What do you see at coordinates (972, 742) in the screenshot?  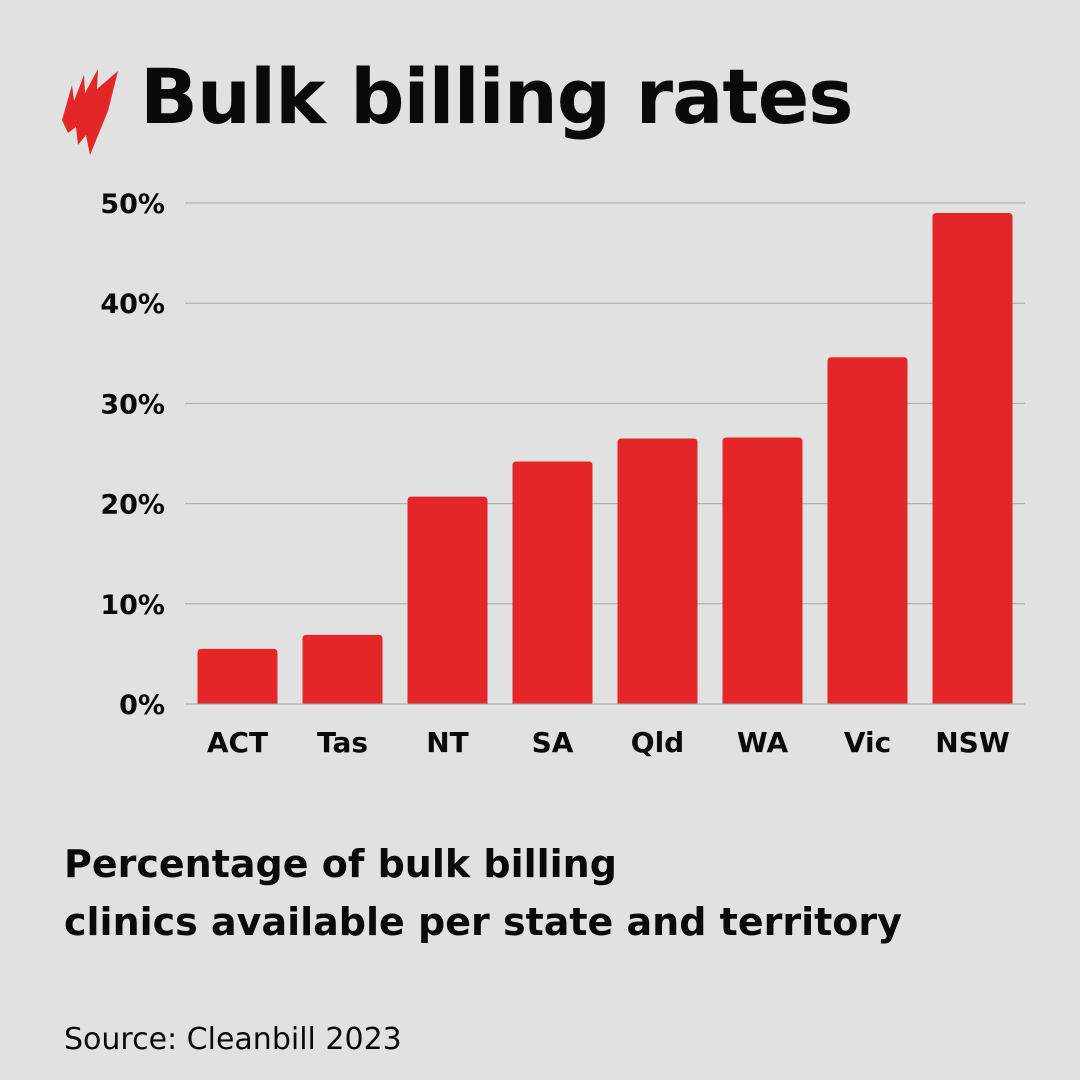 I see `x-tick-label: NSW` at bounding box center [972, 742].